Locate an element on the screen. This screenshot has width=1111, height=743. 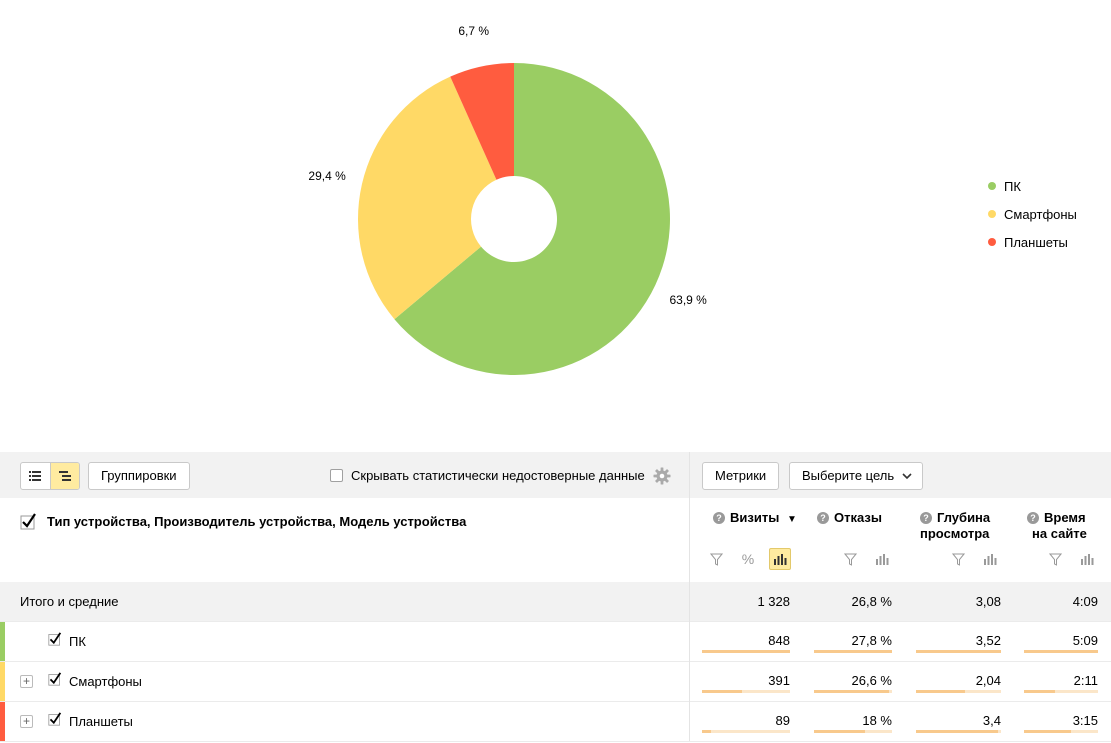
totals-bounces: 26,8 % is located at coordinates (871, 601).